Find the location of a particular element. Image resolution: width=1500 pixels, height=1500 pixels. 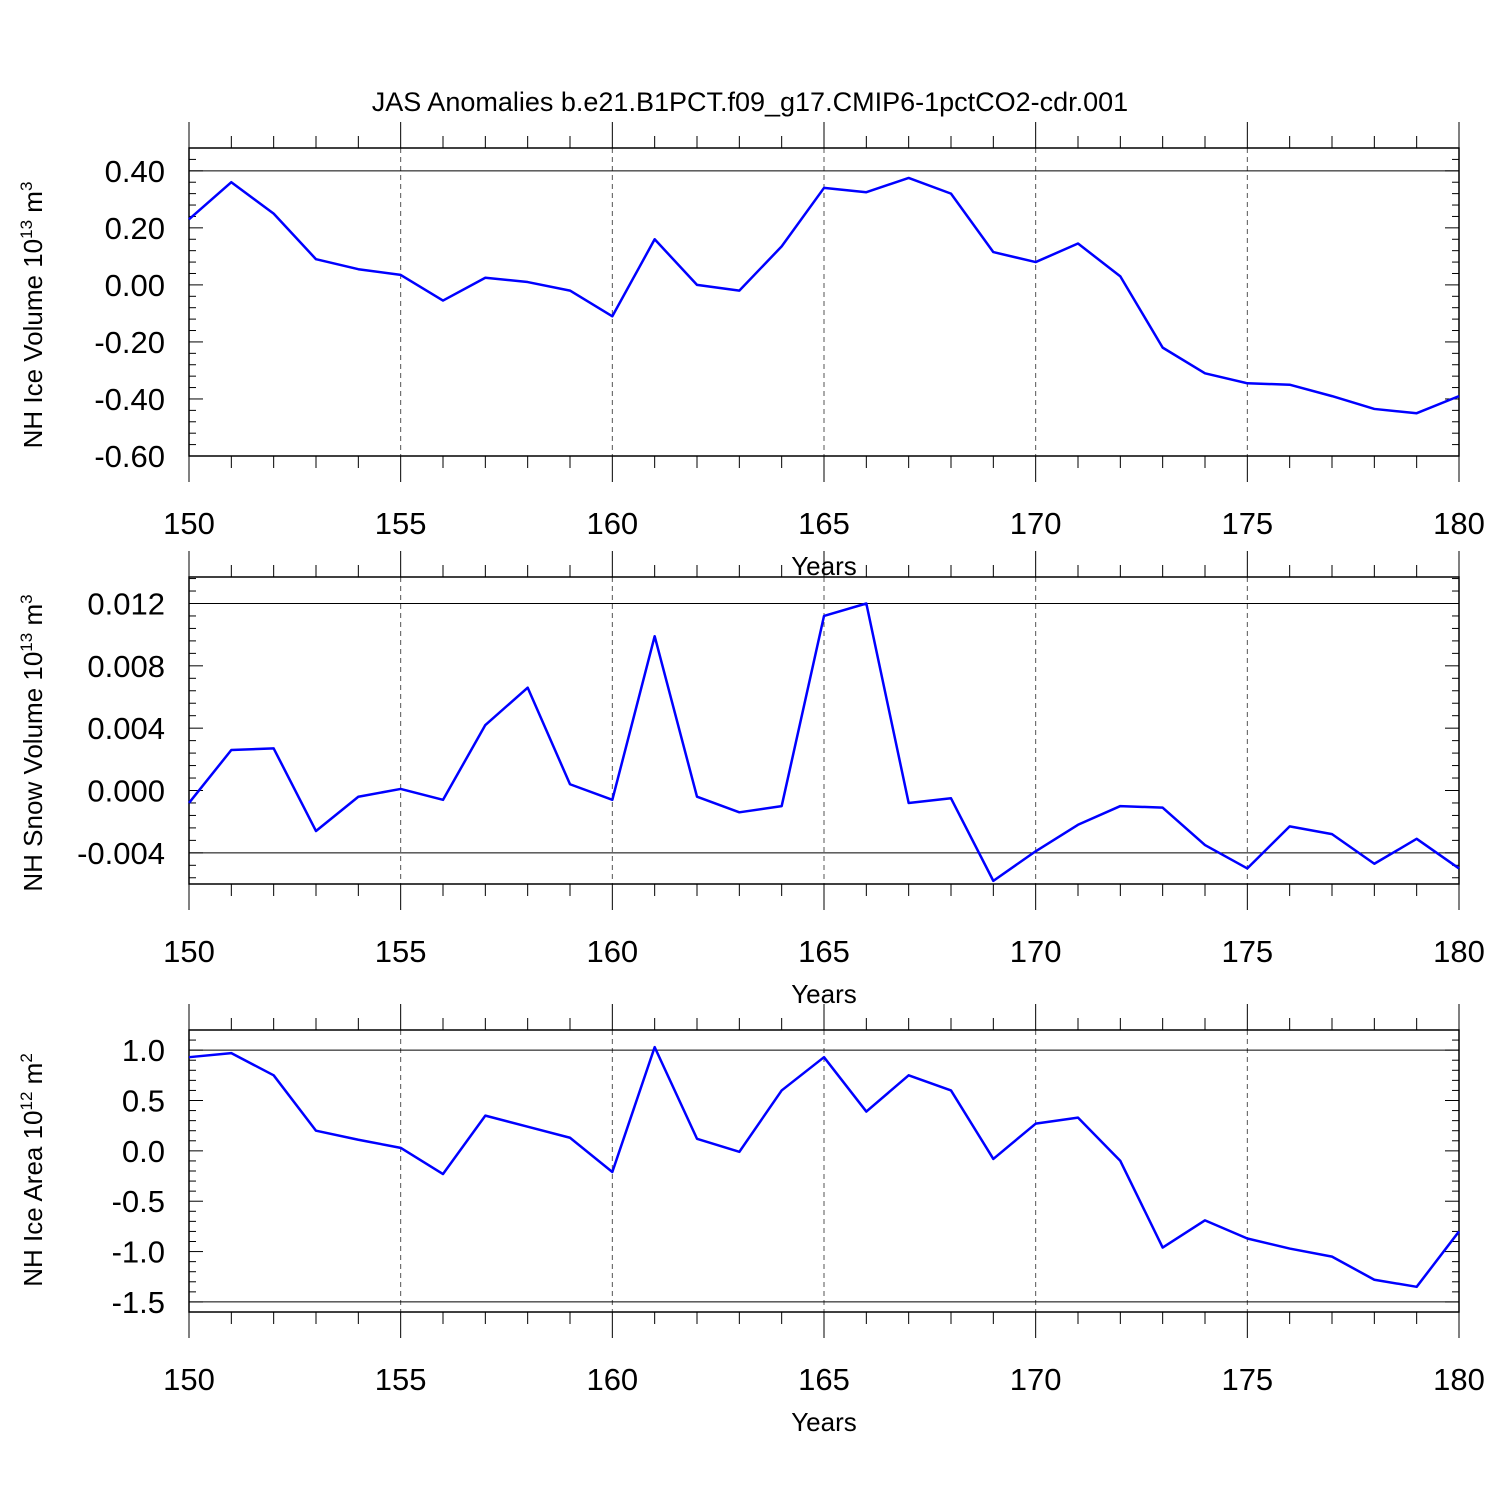

y-tick-label: 0.20 is located at coordinates (135, 228).